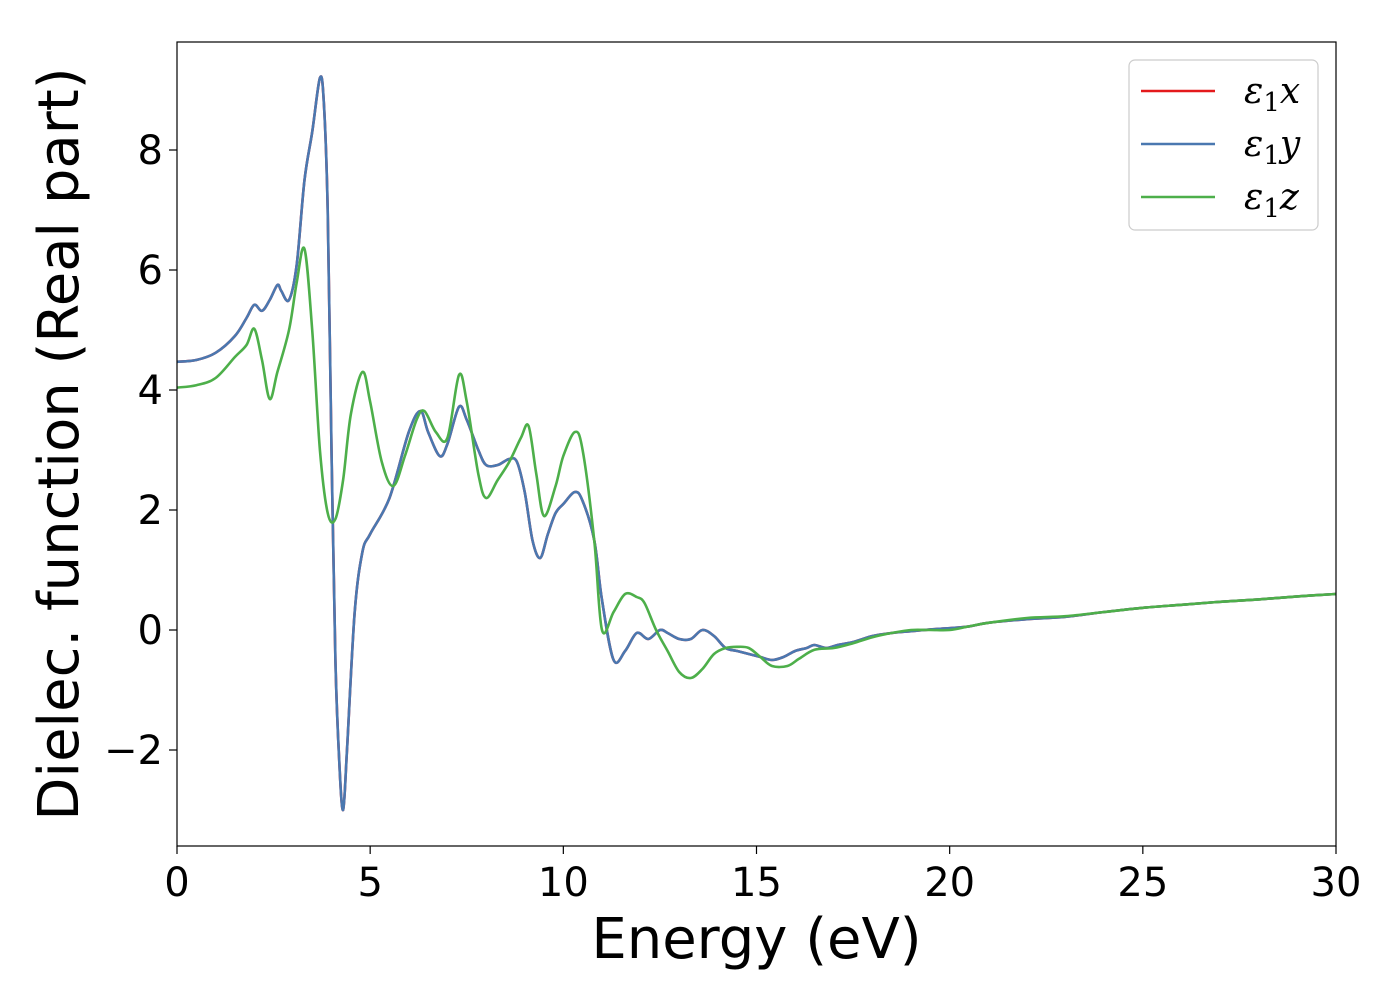 The image size is (1400, 1000). I want to click on x-tick-label: 15, so click(756, 883).